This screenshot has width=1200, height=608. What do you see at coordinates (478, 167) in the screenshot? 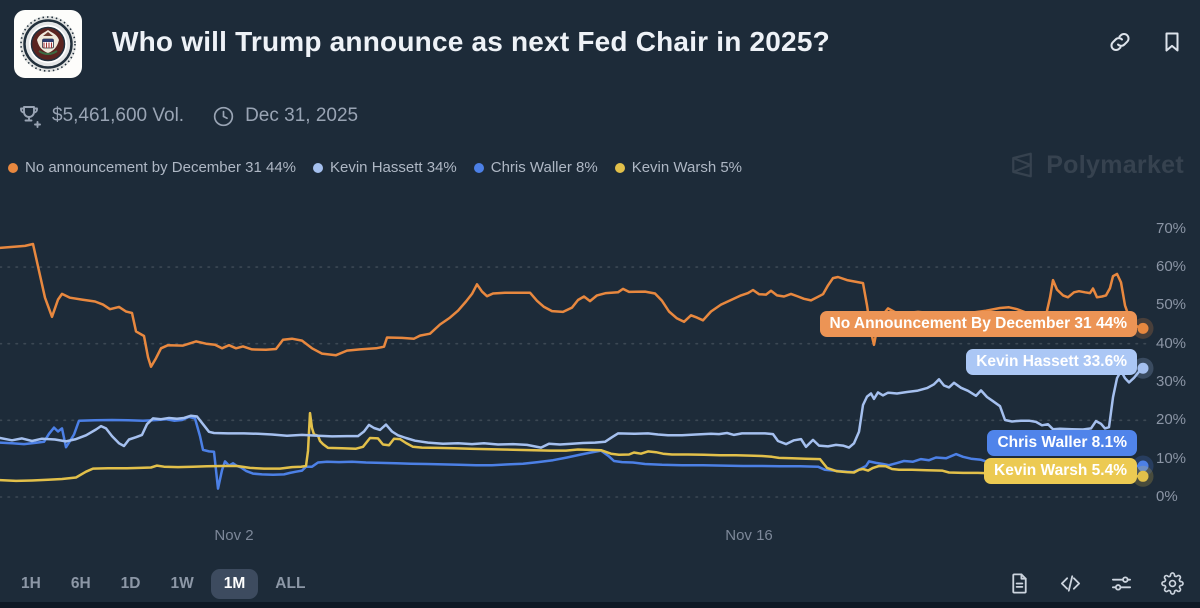
I see `legend-dot-blue` at bounding box center [478, 167].